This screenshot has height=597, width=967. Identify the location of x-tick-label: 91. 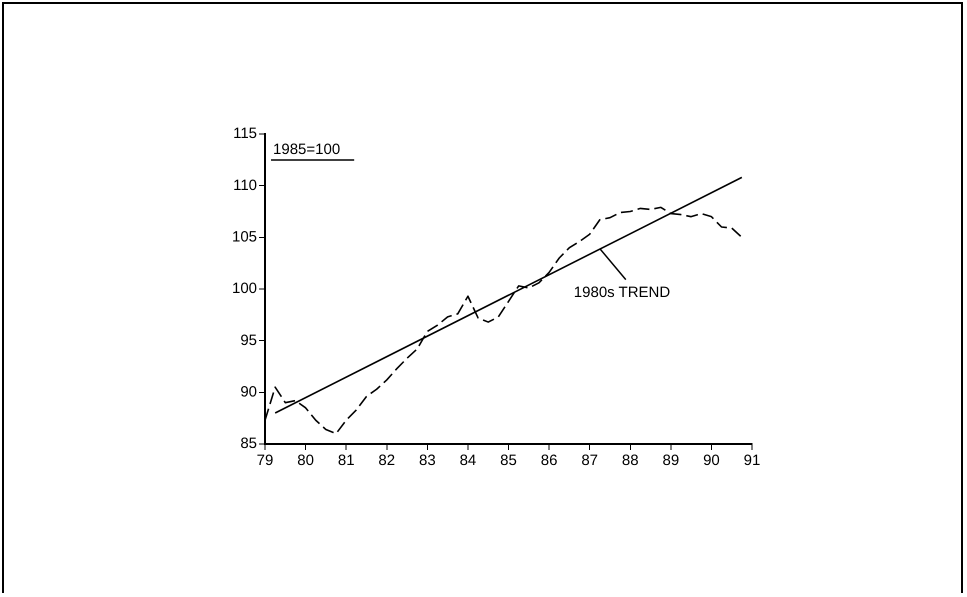
(752, 461).